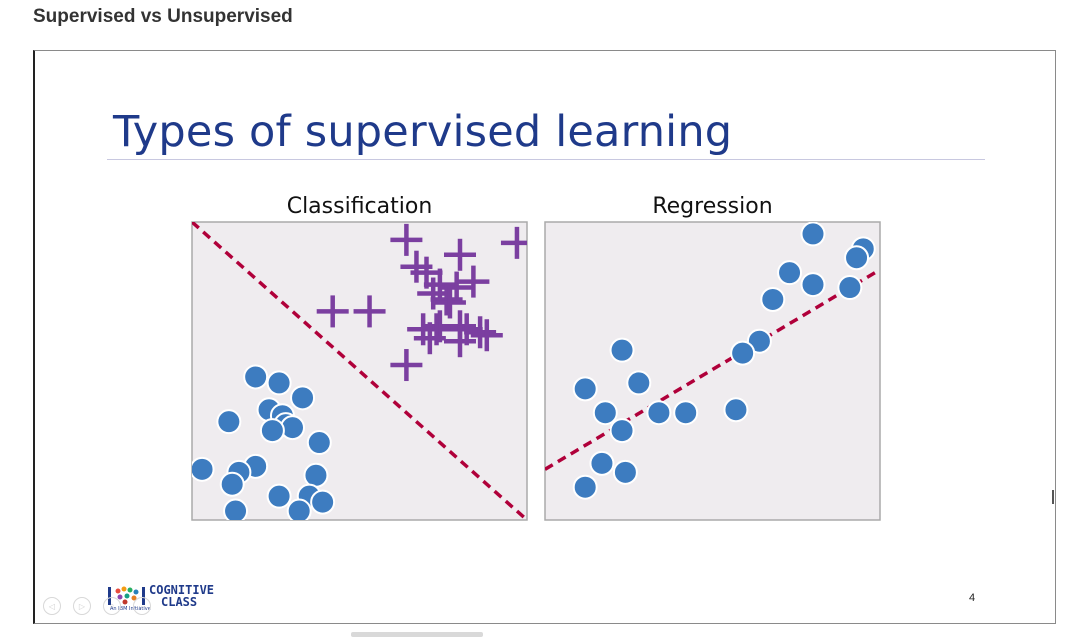  I want to click on zoom-button: ⌕, so click(112, 606).